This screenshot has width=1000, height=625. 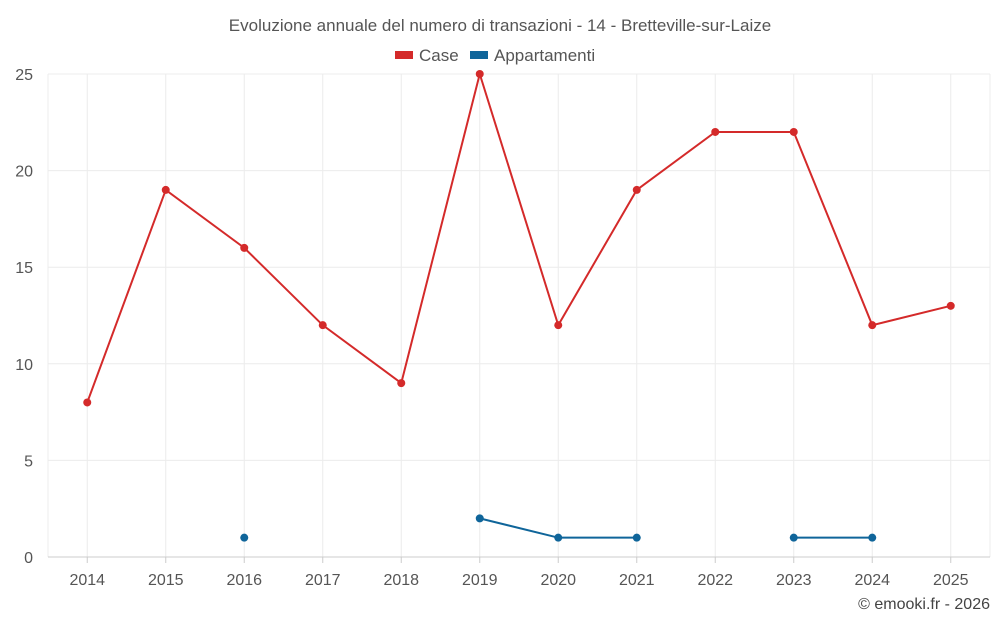 I want to click on point-appartamenti-2024, so click(x=872, y=537).